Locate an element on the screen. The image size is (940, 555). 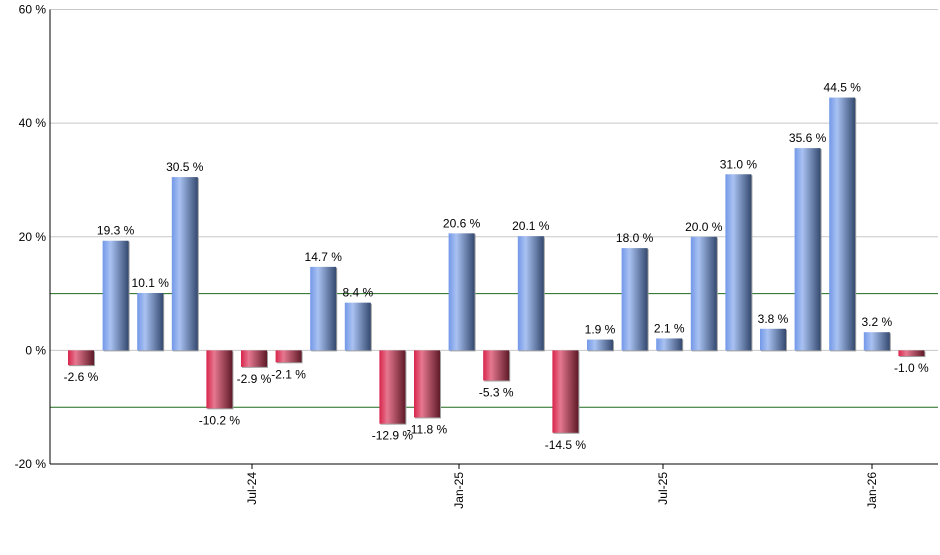
x-tick-label: Jul-24 is located at coordinates (252, 488).